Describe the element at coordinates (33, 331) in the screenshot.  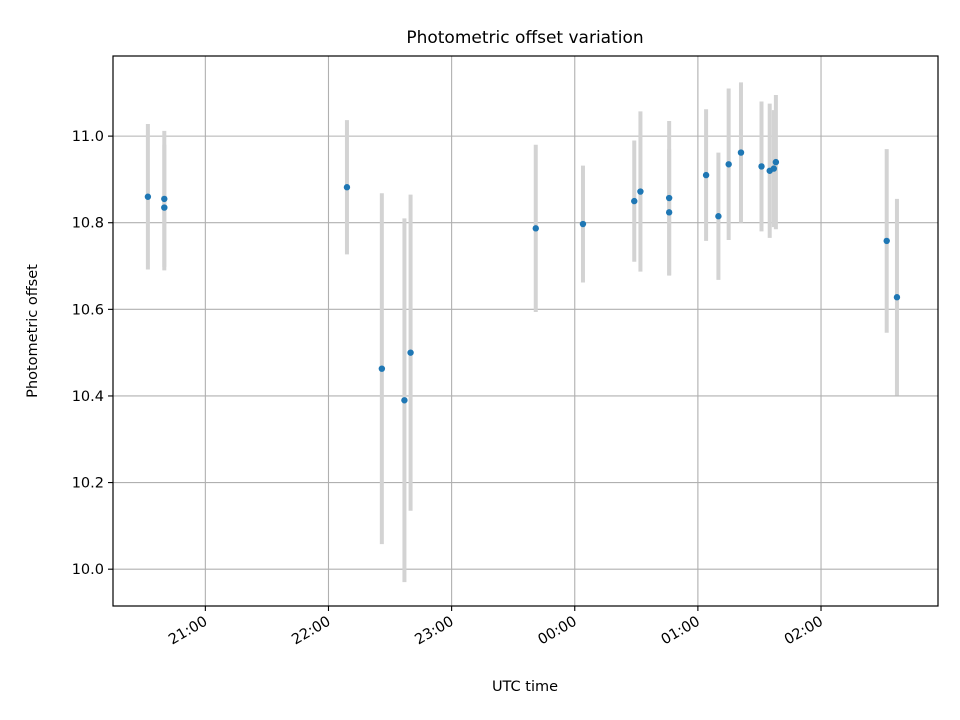
I see `y-axis-label: Photometric offset` at that location.